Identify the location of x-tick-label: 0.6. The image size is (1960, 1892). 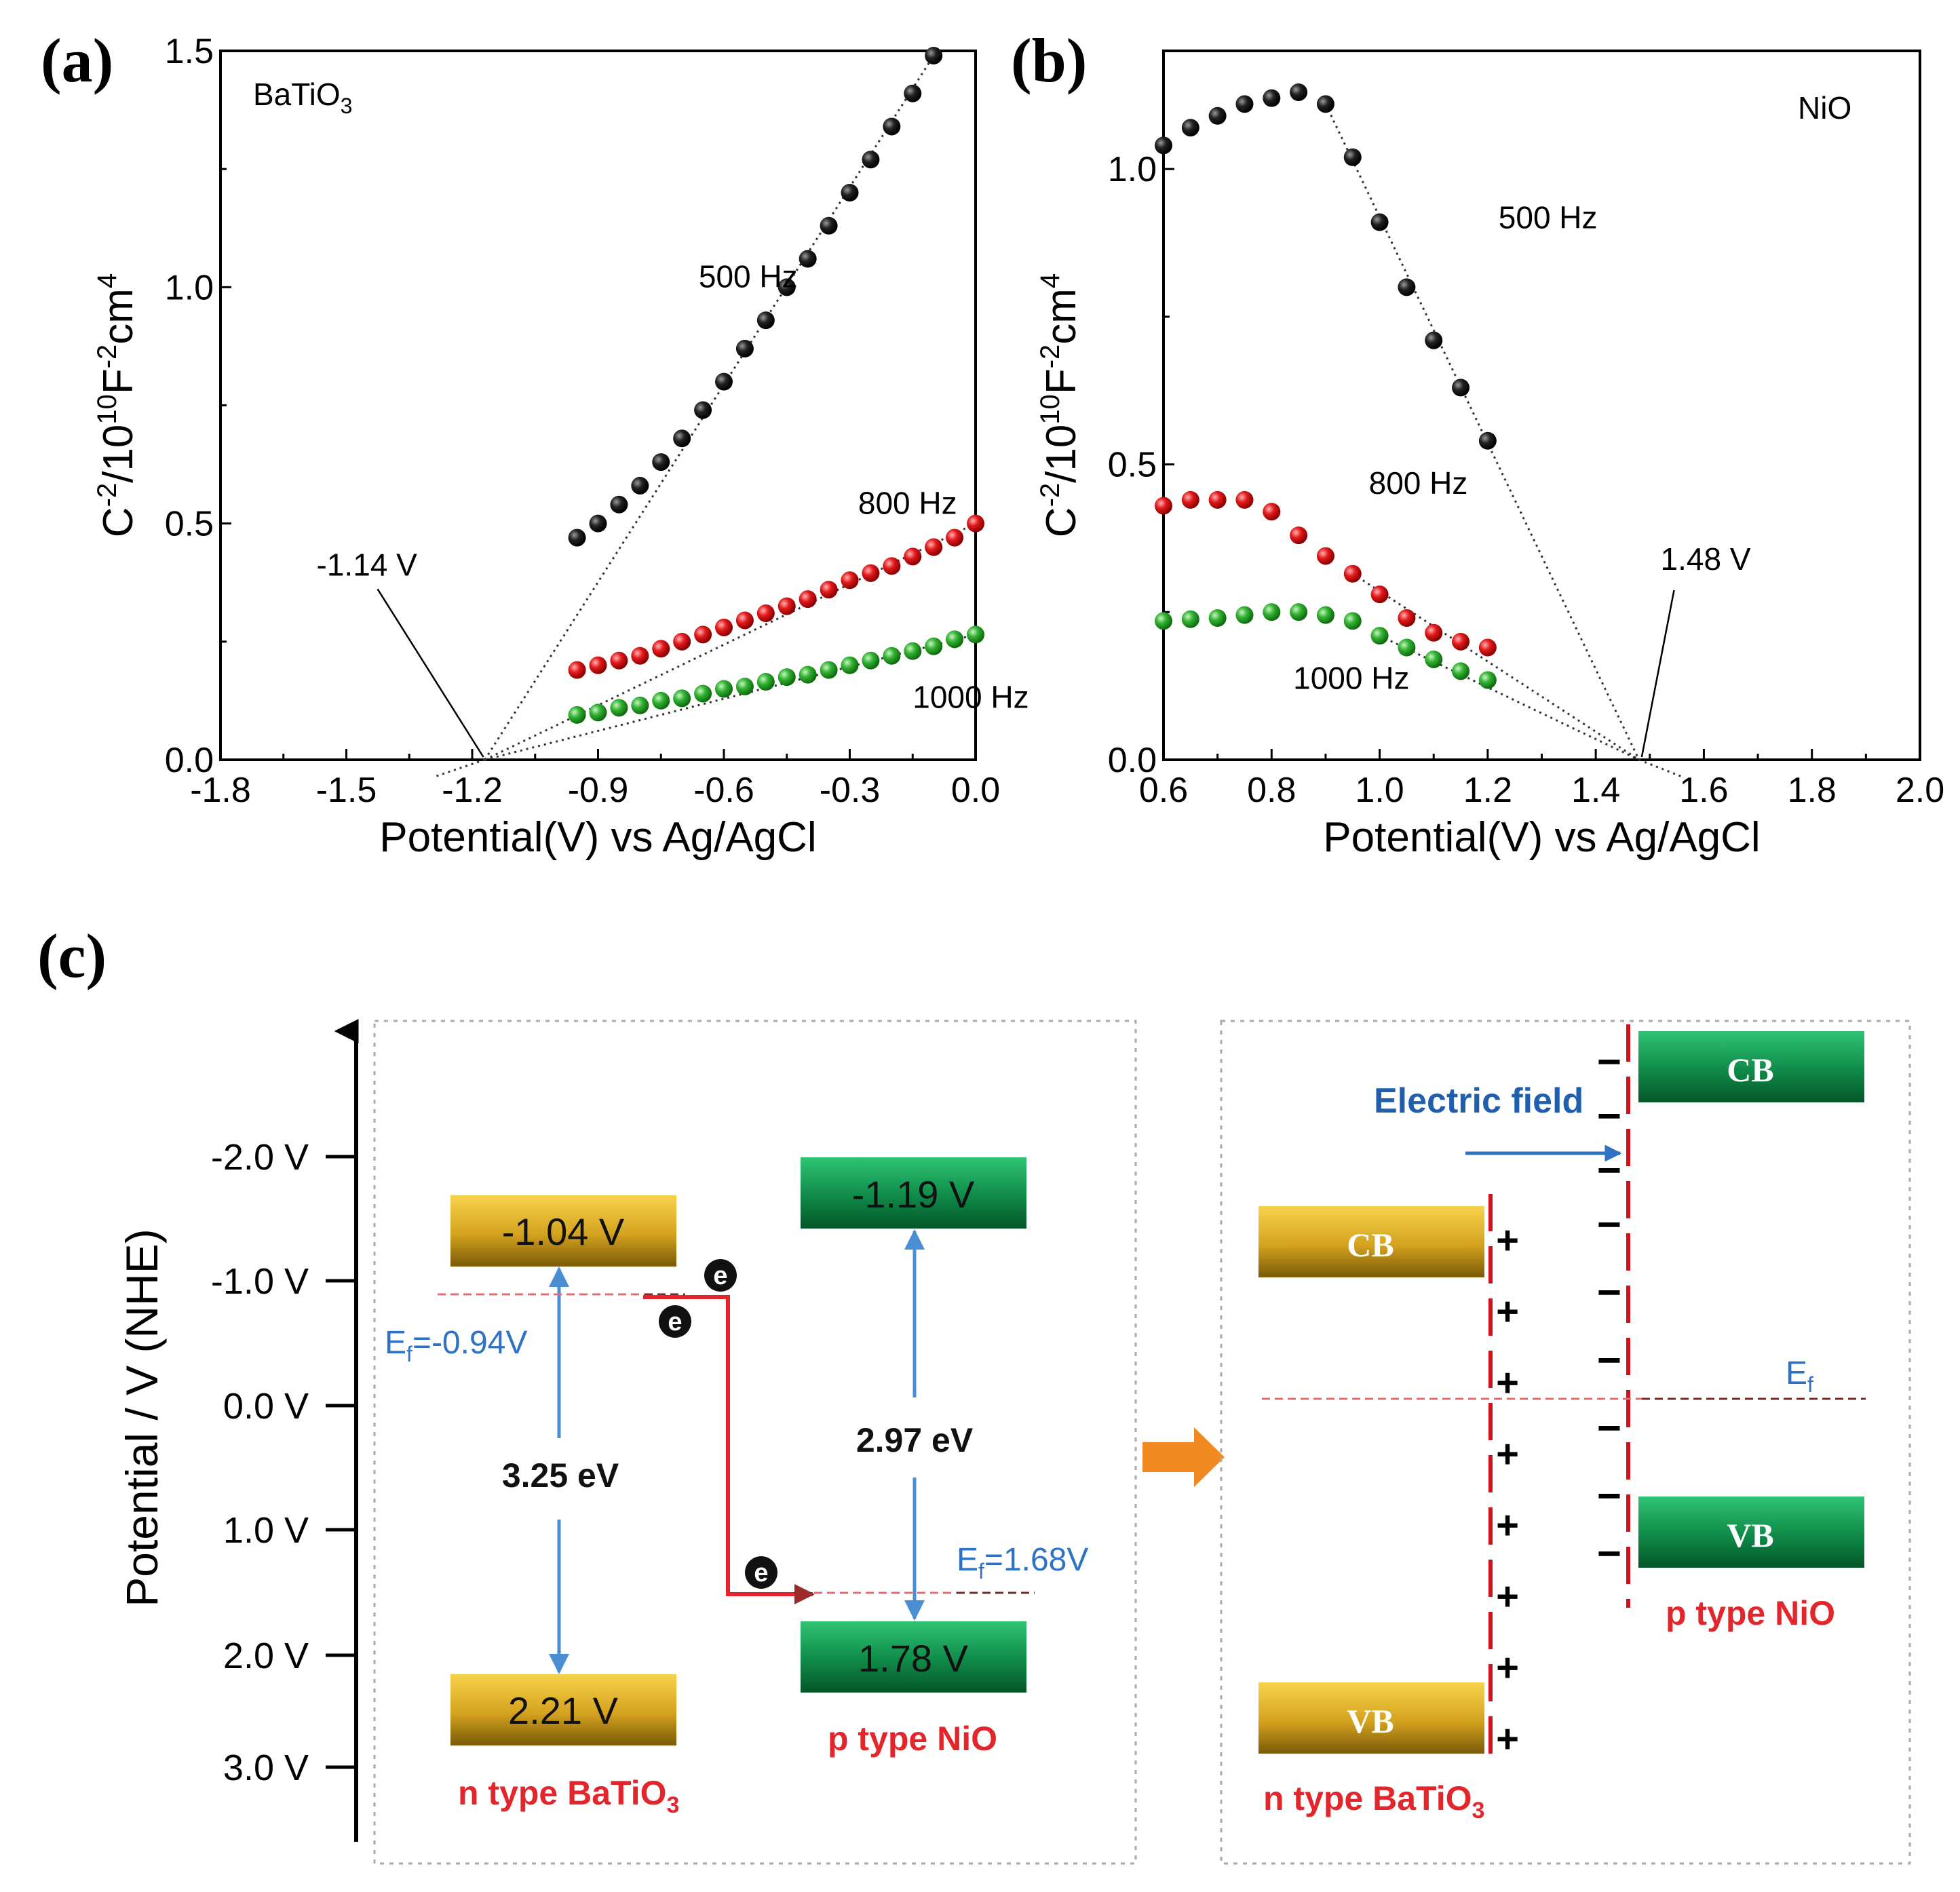
(1163, 790).